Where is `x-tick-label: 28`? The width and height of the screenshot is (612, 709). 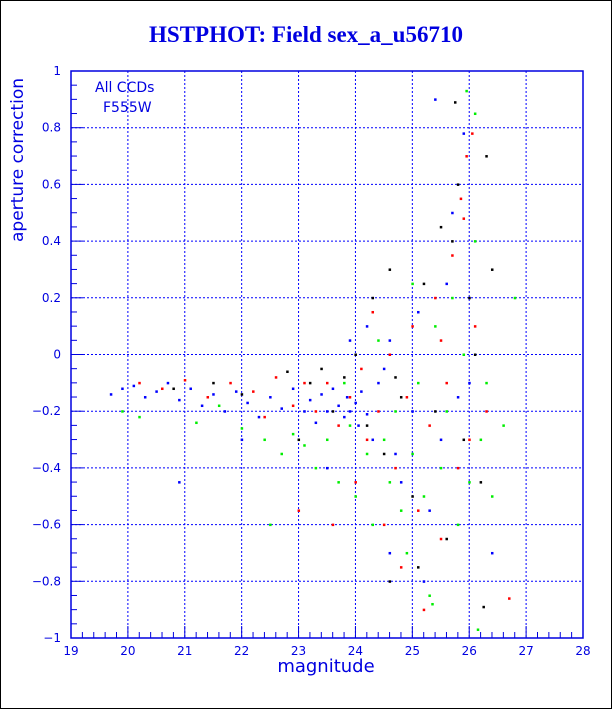 x-tick-label: 28 is located at coordinates (582, 651).